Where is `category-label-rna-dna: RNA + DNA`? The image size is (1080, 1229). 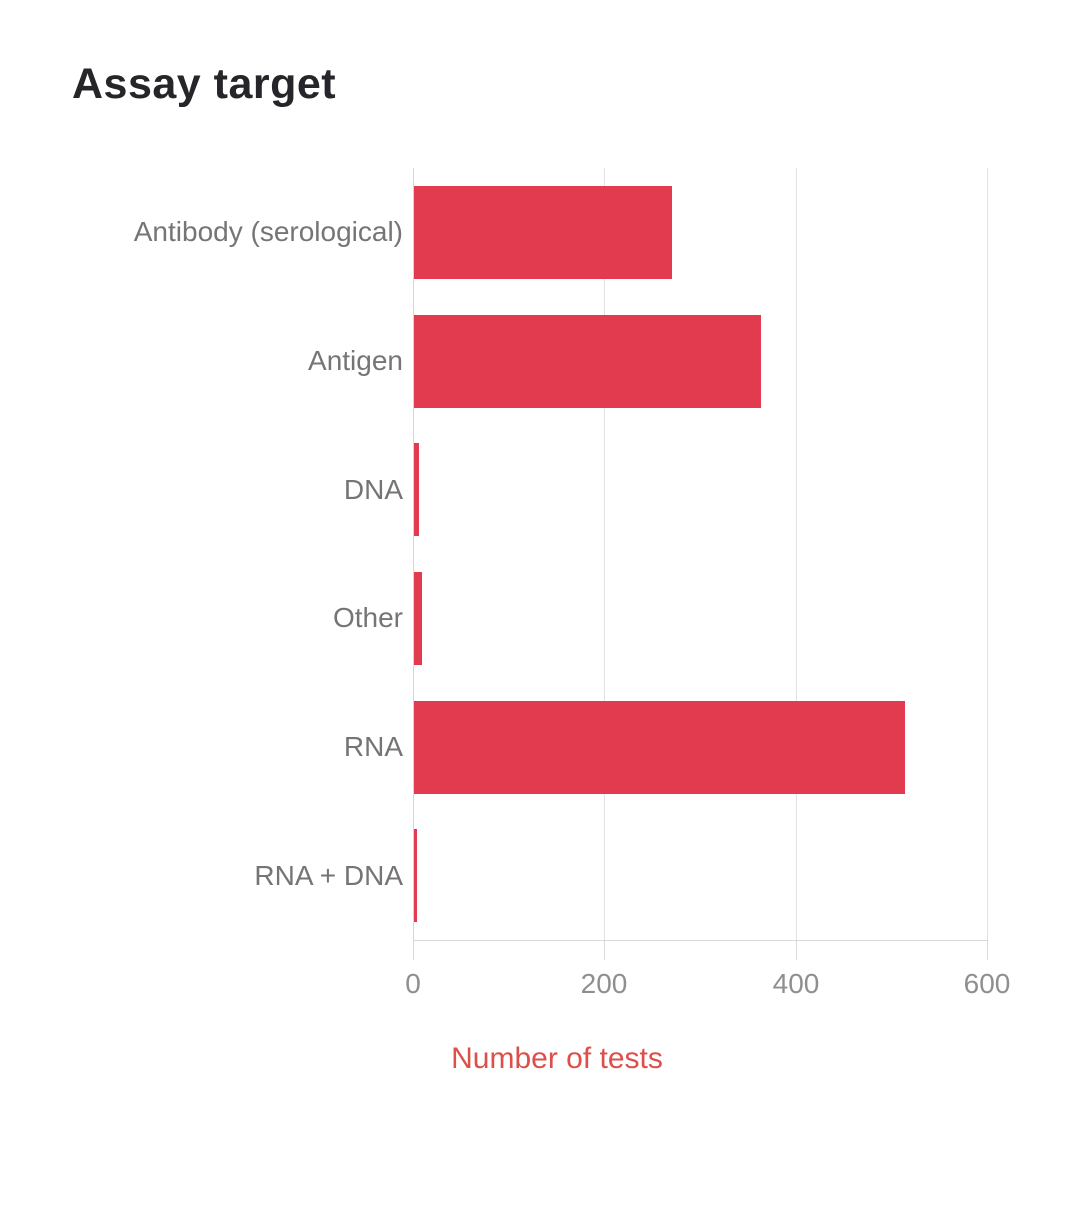
category-label-rna-dna: RNA + DNA is located at coordinates (328, 875).